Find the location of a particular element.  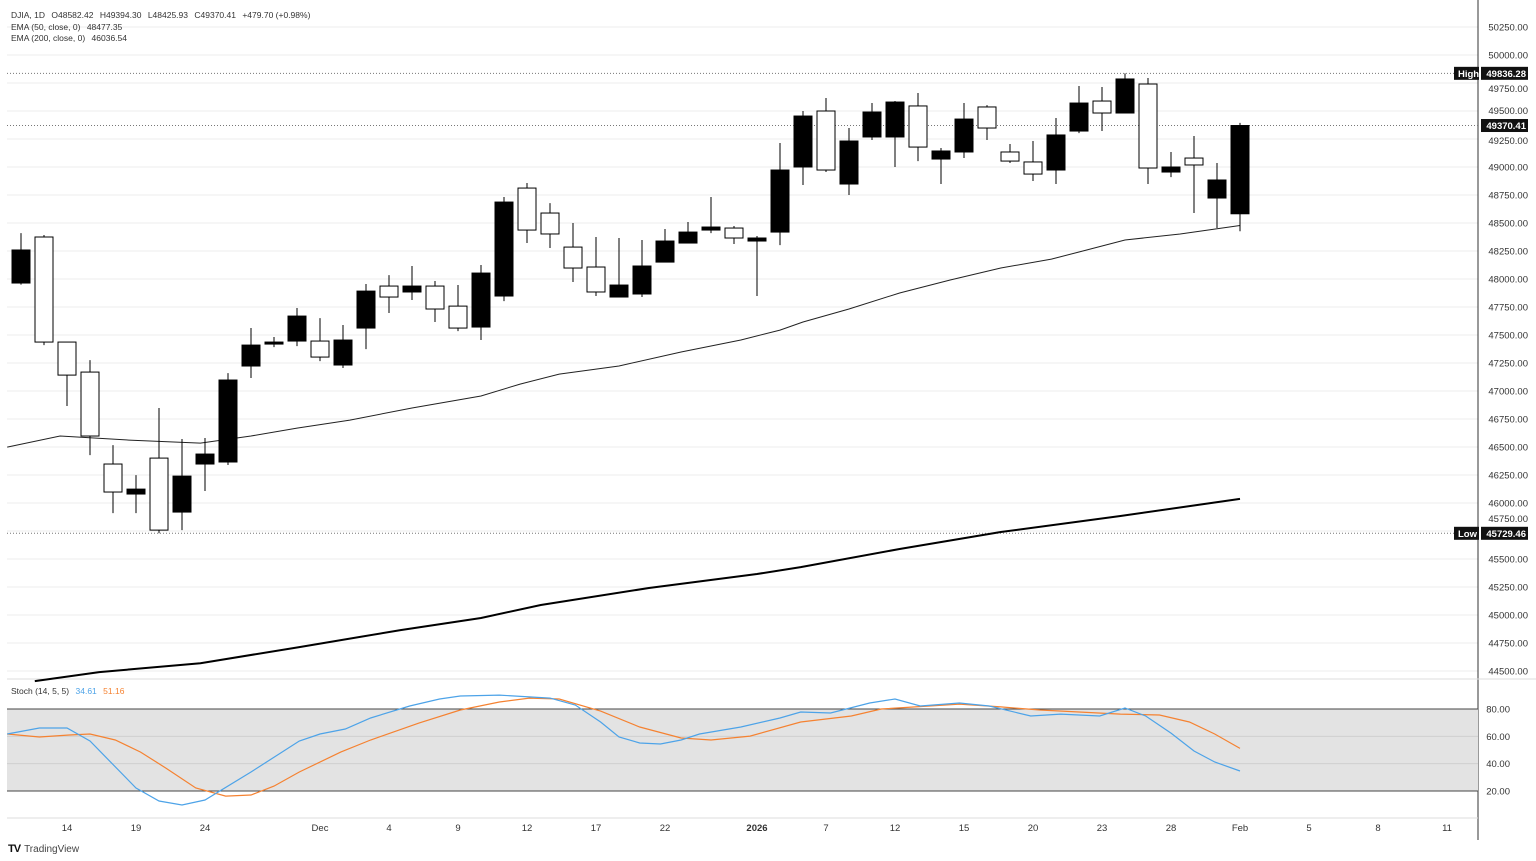

price-axis-label: 47500.00 is located at coordinates (1508, 336).